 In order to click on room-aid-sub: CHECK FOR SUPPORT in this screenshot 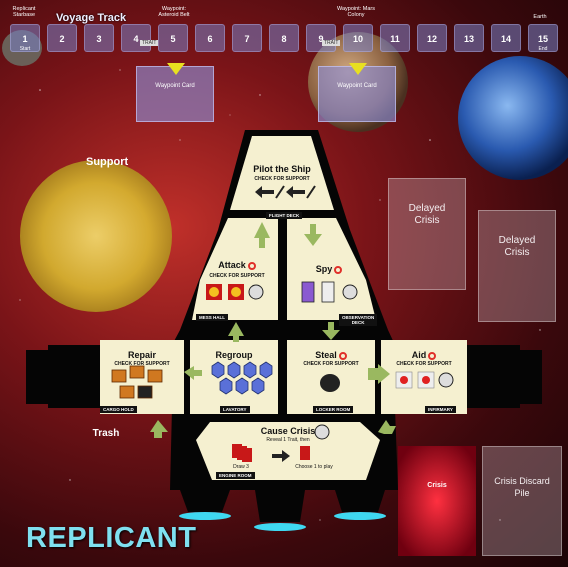, I will do `click(424, 364)`.